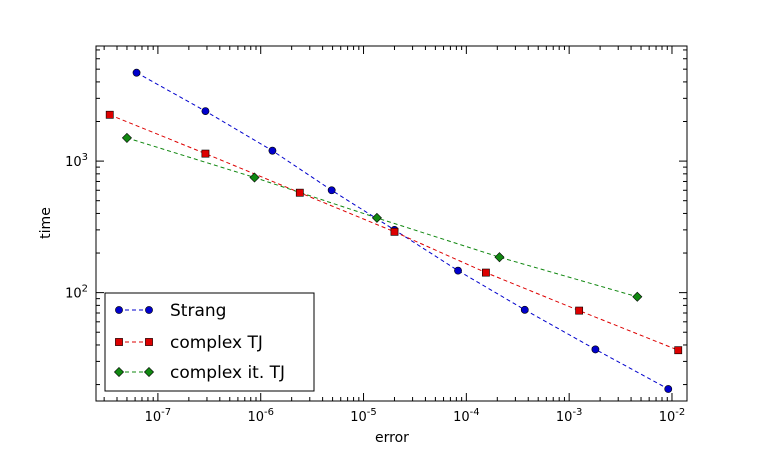 This screenshot has width=763, height=458. I want to click on x-tick-exponent: -5, so click(372, 412).